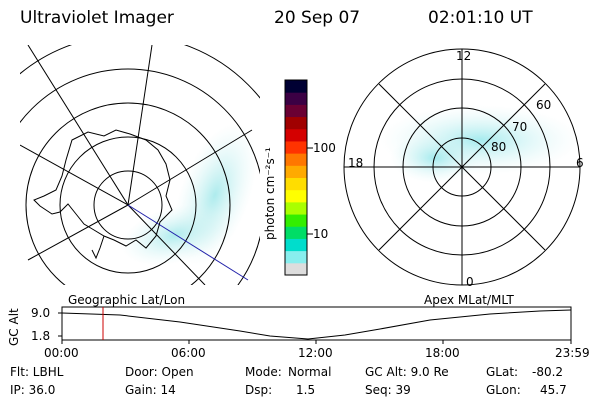  Describe the element at coordinates (470, 282) in the screenshot. I see `mlt-label-bottom: 0` at that location.